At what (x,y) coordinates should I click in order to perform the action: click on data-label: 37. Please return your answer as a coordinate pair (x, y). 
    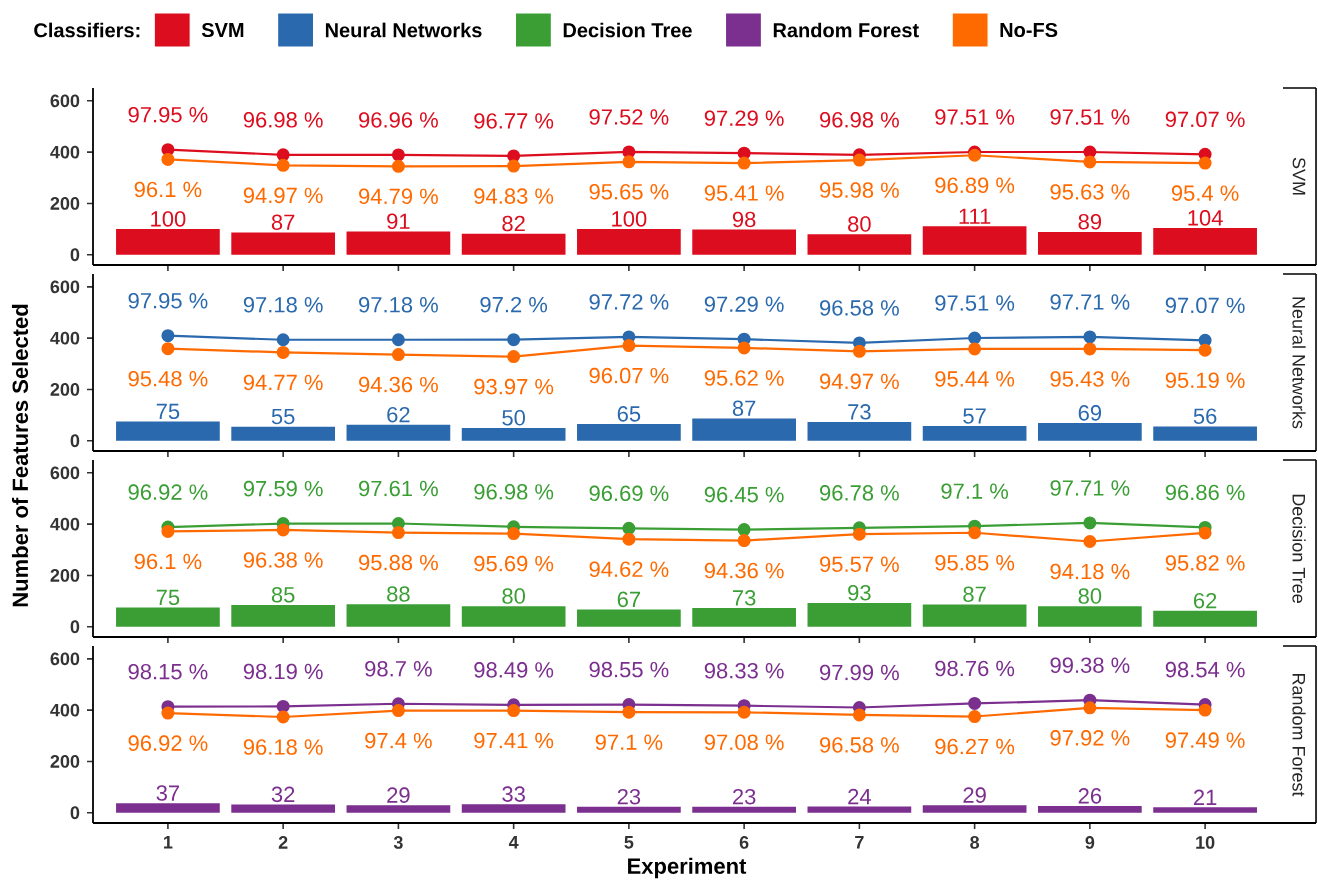
    Looking at the image, I should click on (168, 793).